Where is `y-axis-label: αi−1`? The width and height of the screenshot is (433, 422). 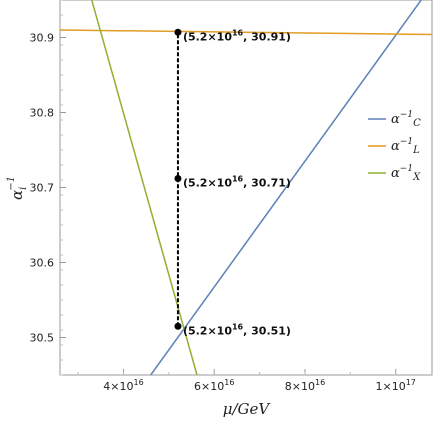 y-axis-label: αi−1 is located at coordinates (17, 188).